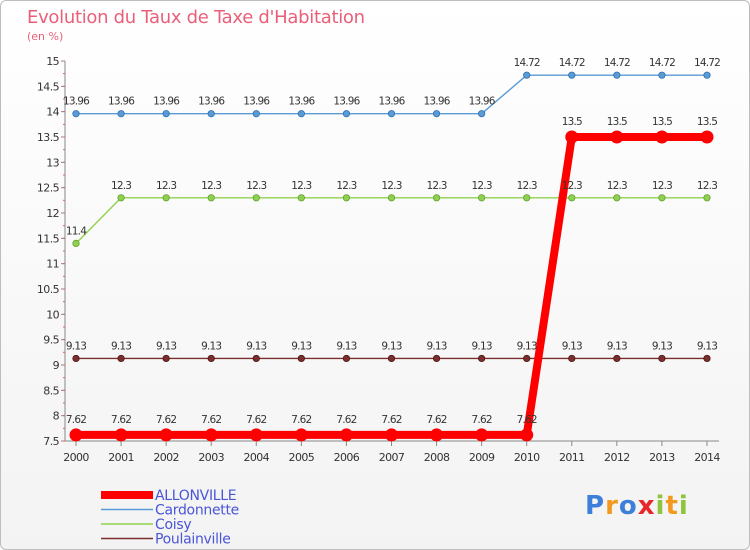 Image resolution: width=750 pixels, height=550 pixels. Describe the element at coordinates (256, 457) in the screenshot. I see `x-tick-label: 2004` at that location.